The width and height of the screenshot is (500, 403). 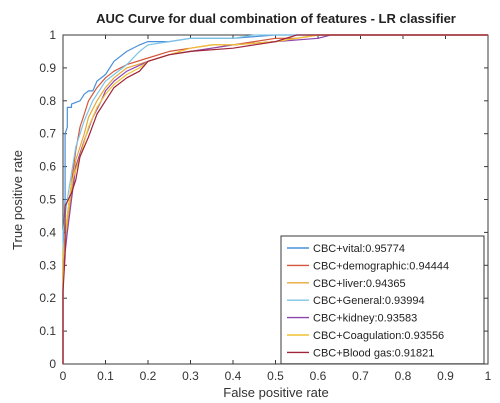 What do you see at coordinates (360, 376) in the screenshot?
I see `x-tick-label: 0.7` at bounding box center [360, 376].